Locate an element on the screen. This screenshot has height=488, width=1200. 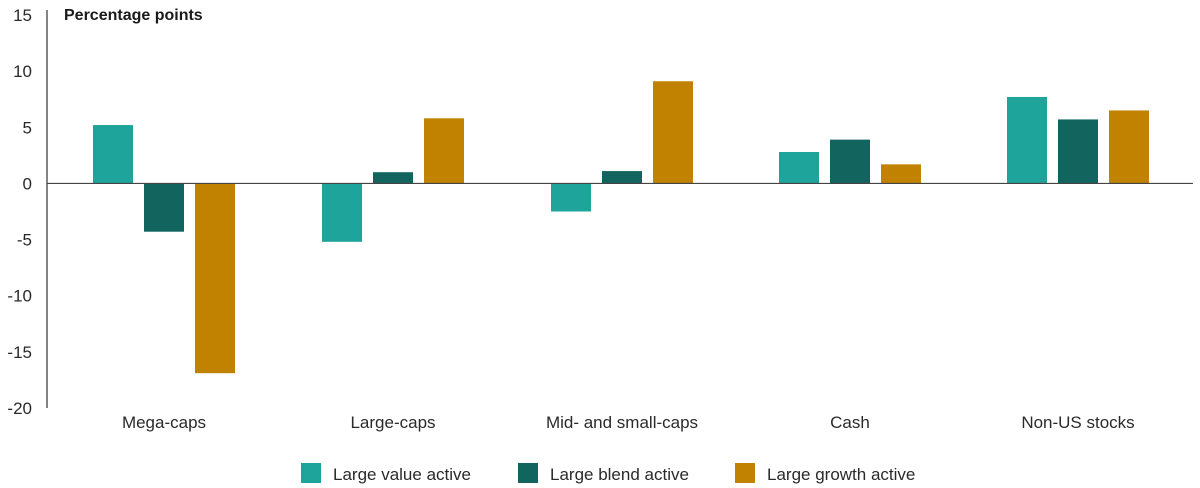
bar-large-growth-active-non-us-stocks is located at coordinates (1129, 147).